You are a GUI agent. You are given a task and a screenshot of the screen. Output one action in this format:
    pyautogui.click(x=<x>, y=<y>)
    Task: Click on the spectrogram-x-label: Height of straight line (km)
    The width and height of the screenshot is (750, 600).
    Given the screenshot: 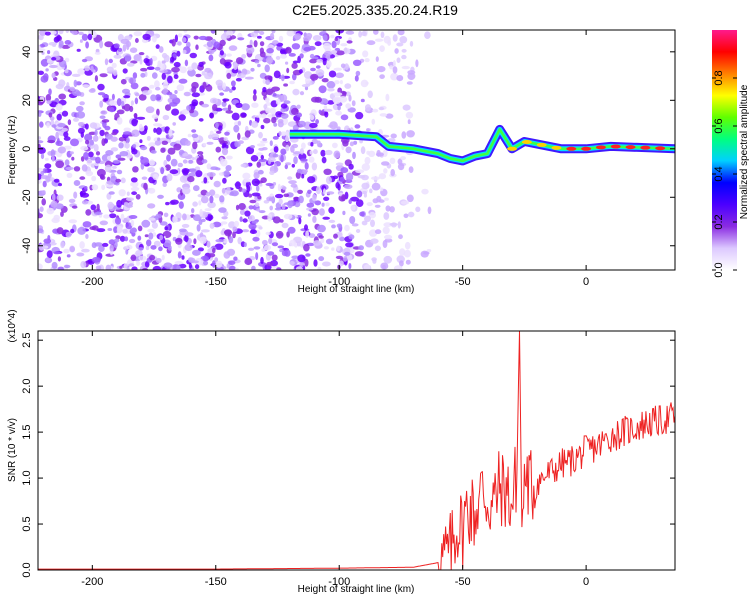 What is the action you would take?
    pyautogui.click(x=356, y=289)
    